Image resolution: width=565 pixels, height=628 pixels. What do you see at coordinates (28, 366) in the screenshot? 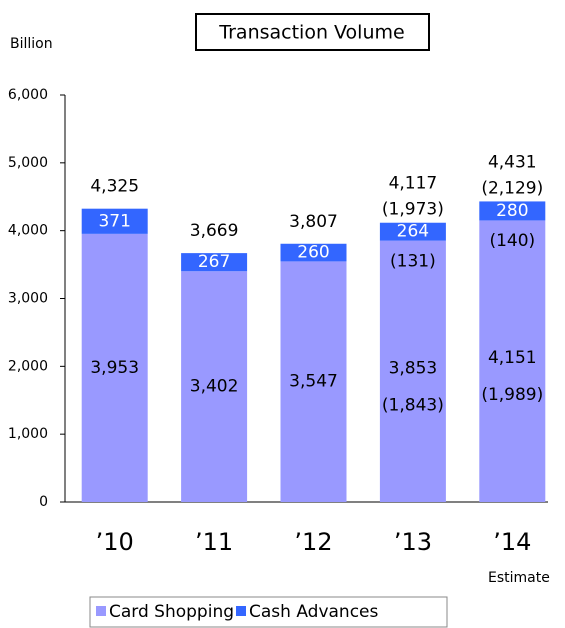
I see `y-tick-label: 2,000` at bounding box center [28, 366].